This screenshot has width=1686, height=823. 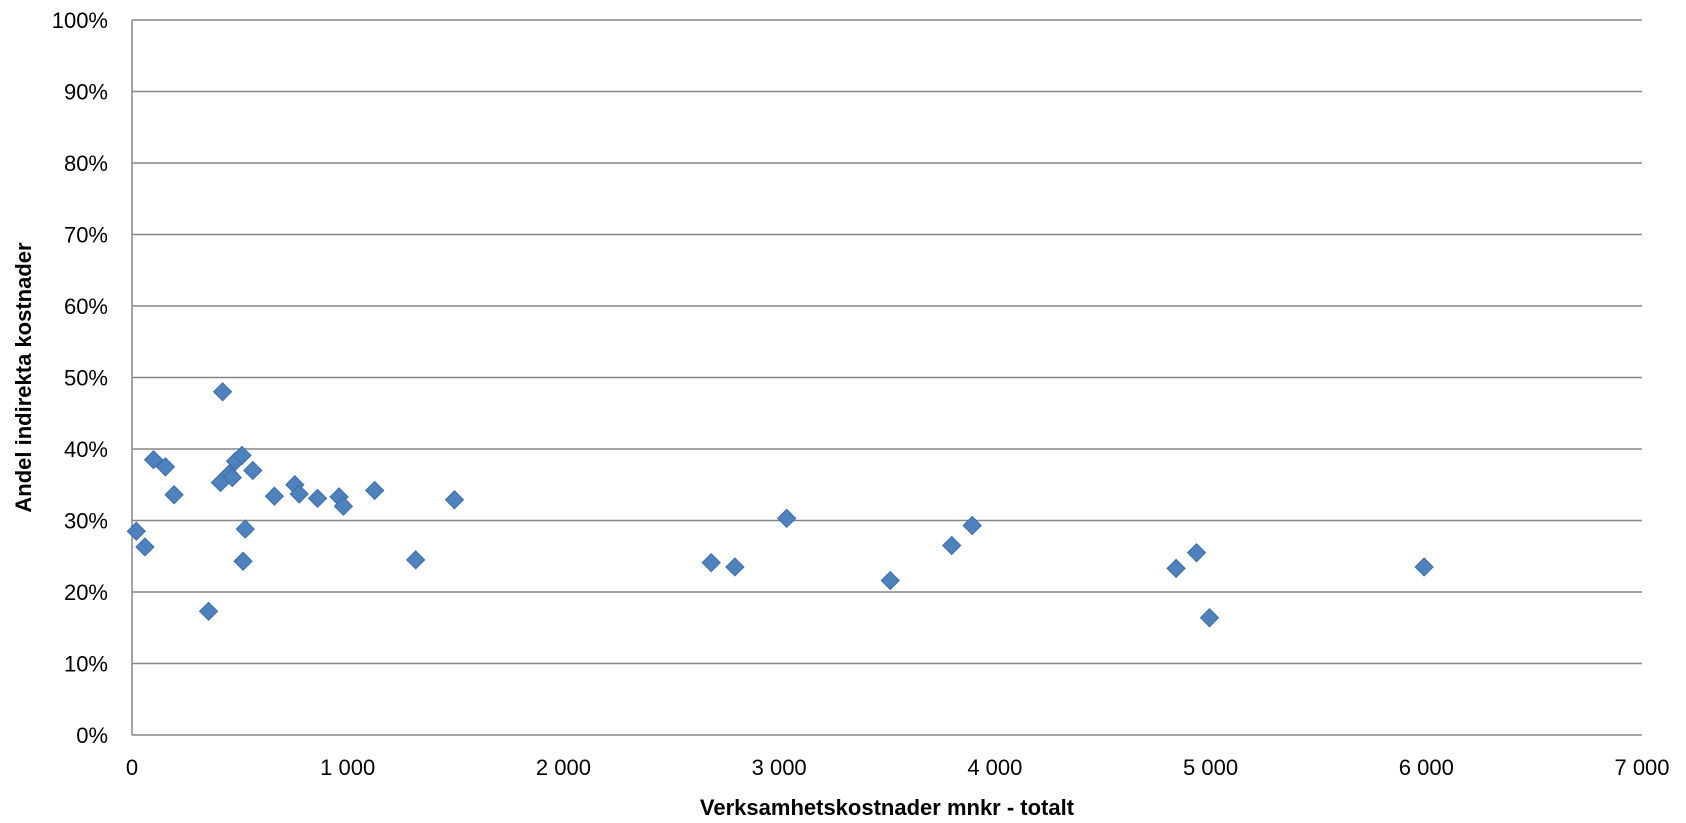 I want to click on x-tick-label: 4 000, so click(x=994, y=767).